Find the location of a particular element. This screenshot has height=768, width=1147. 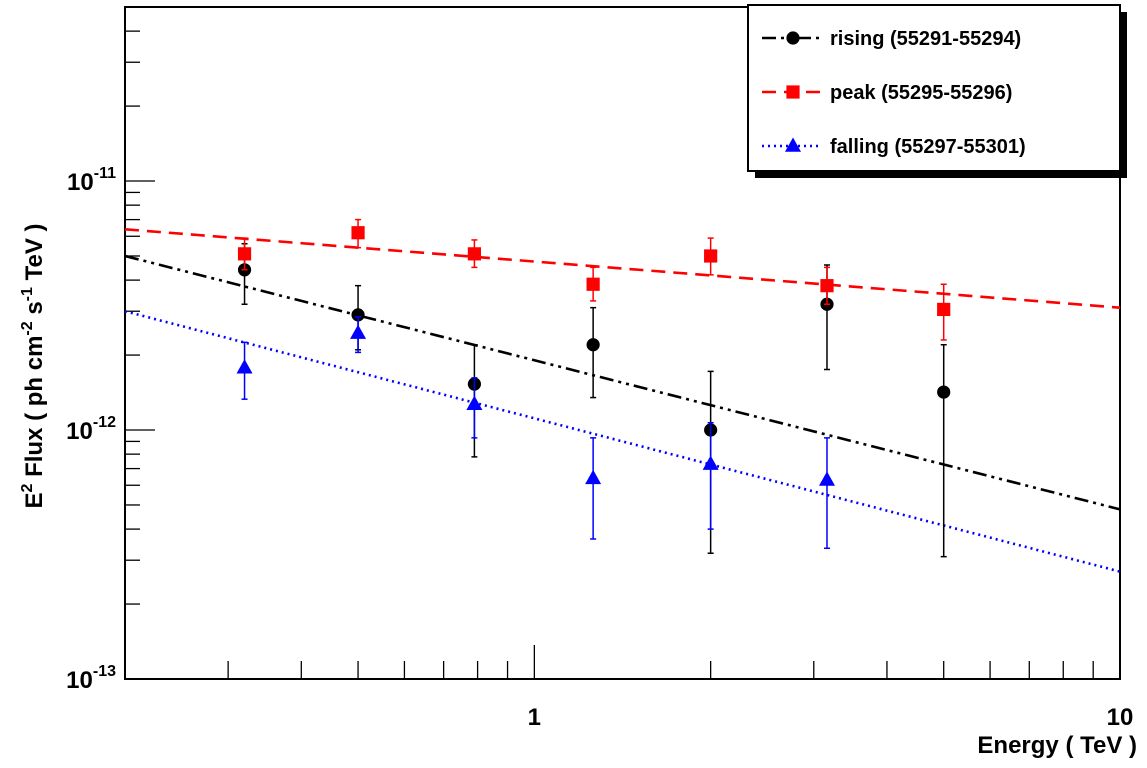

legend-label: falling (55297-55301) is located at coordinates (928, 147).